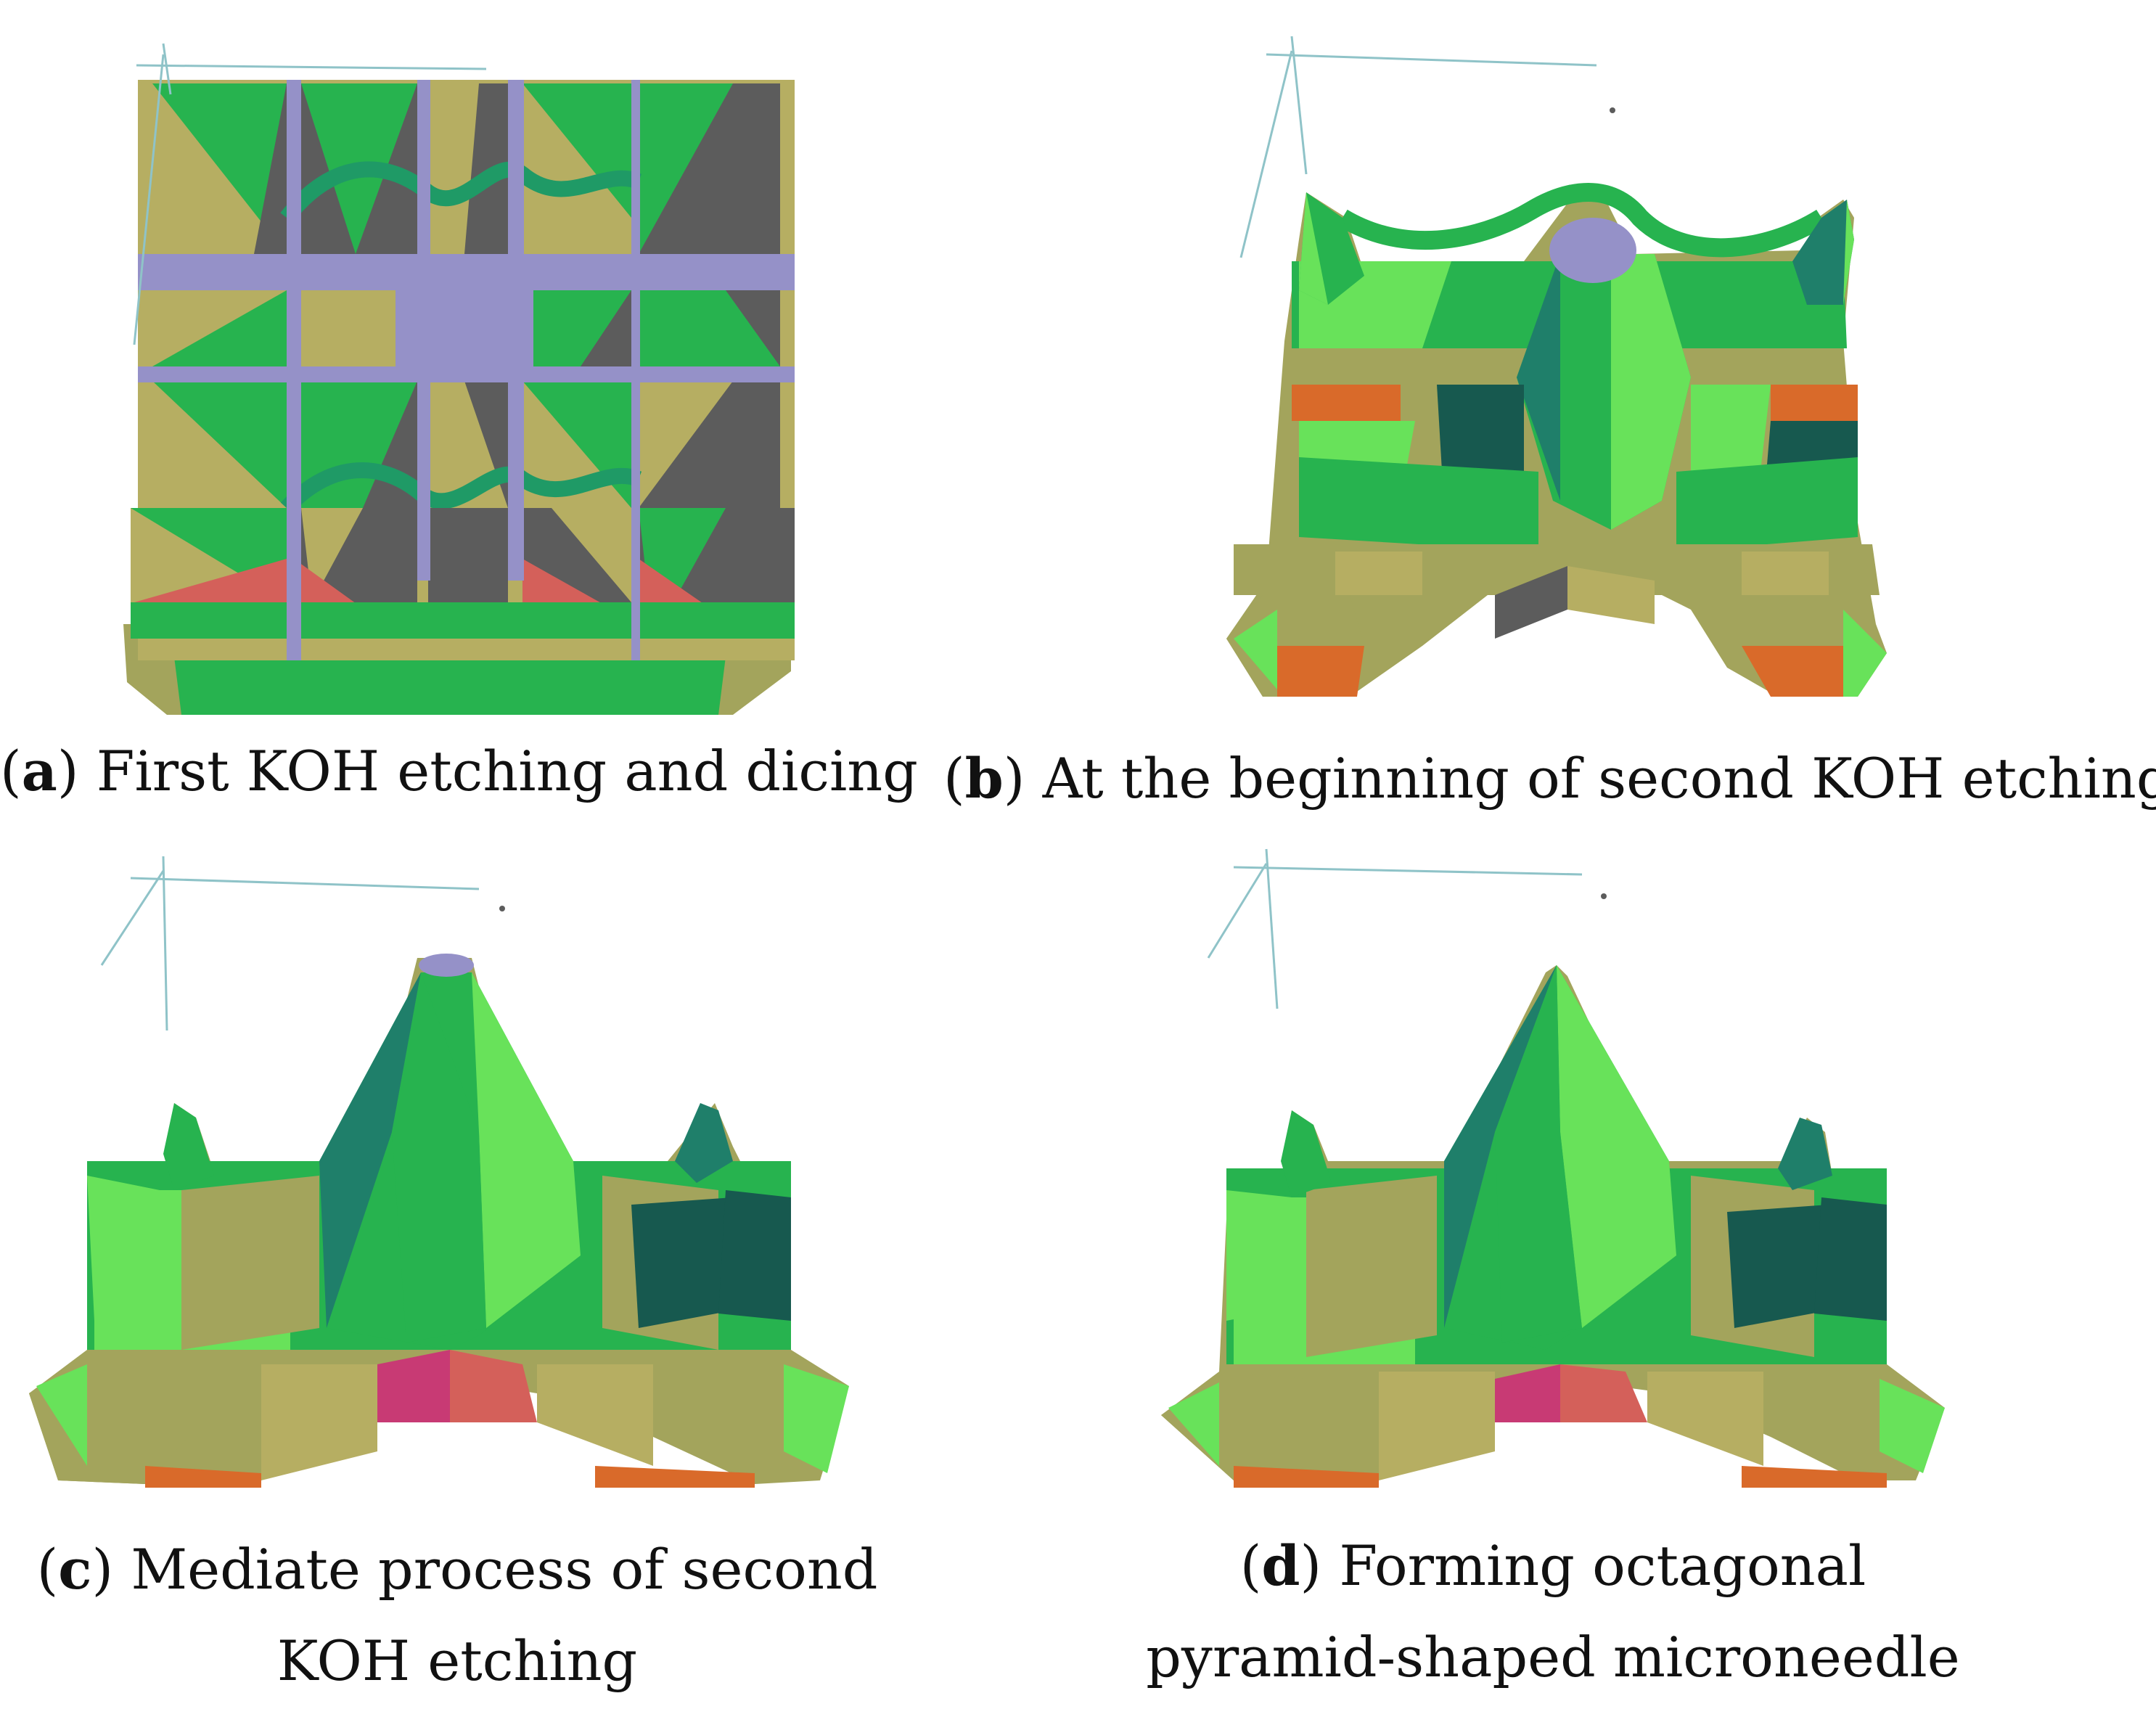  I want to click on panel-b-image, so click(1556, 366).